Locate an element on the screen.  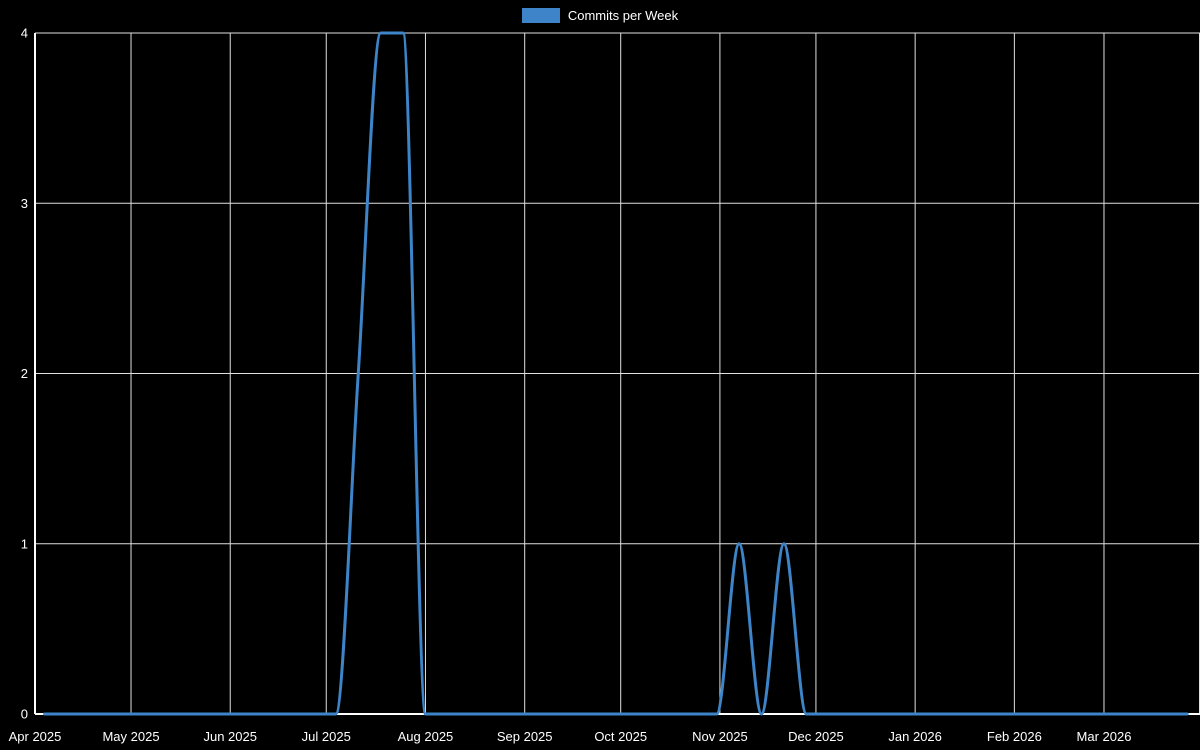
x-tick-label: Dec 2025 is located at coordinates (816, 736).